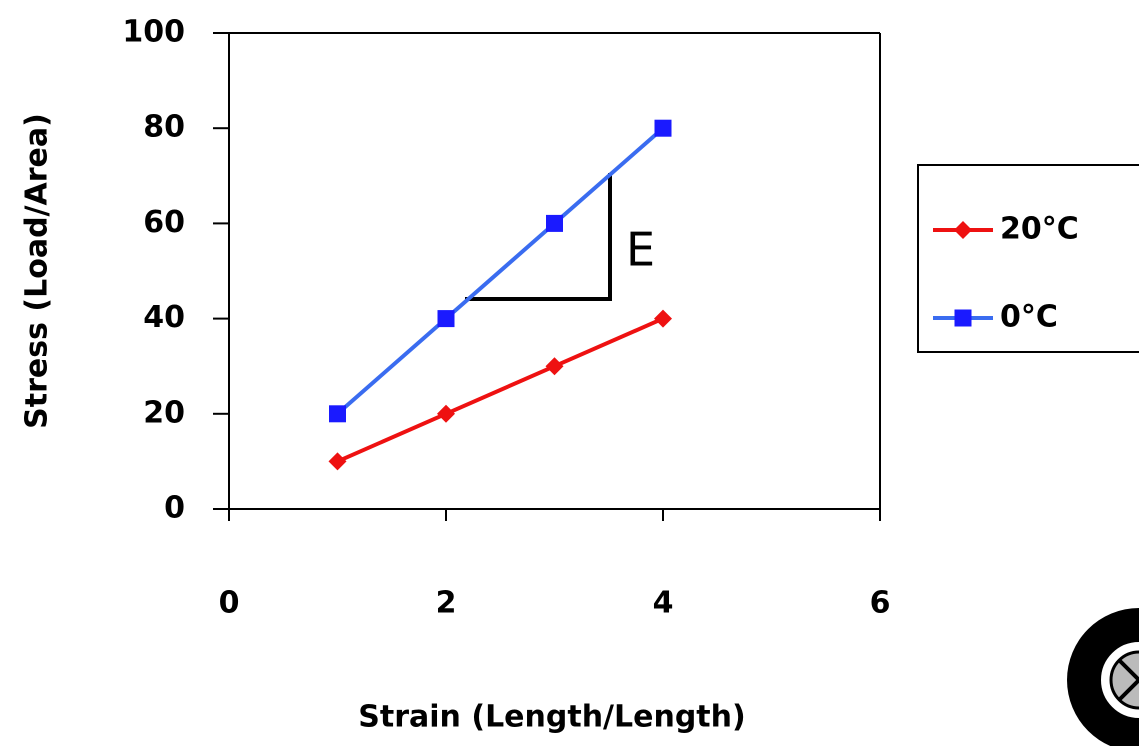 This screenshot has width=1139, height=746. What do you see at coordinates (229, 603) in the screenshot?
I see `x-tick-label: 0` at bounding box center [229, 603].